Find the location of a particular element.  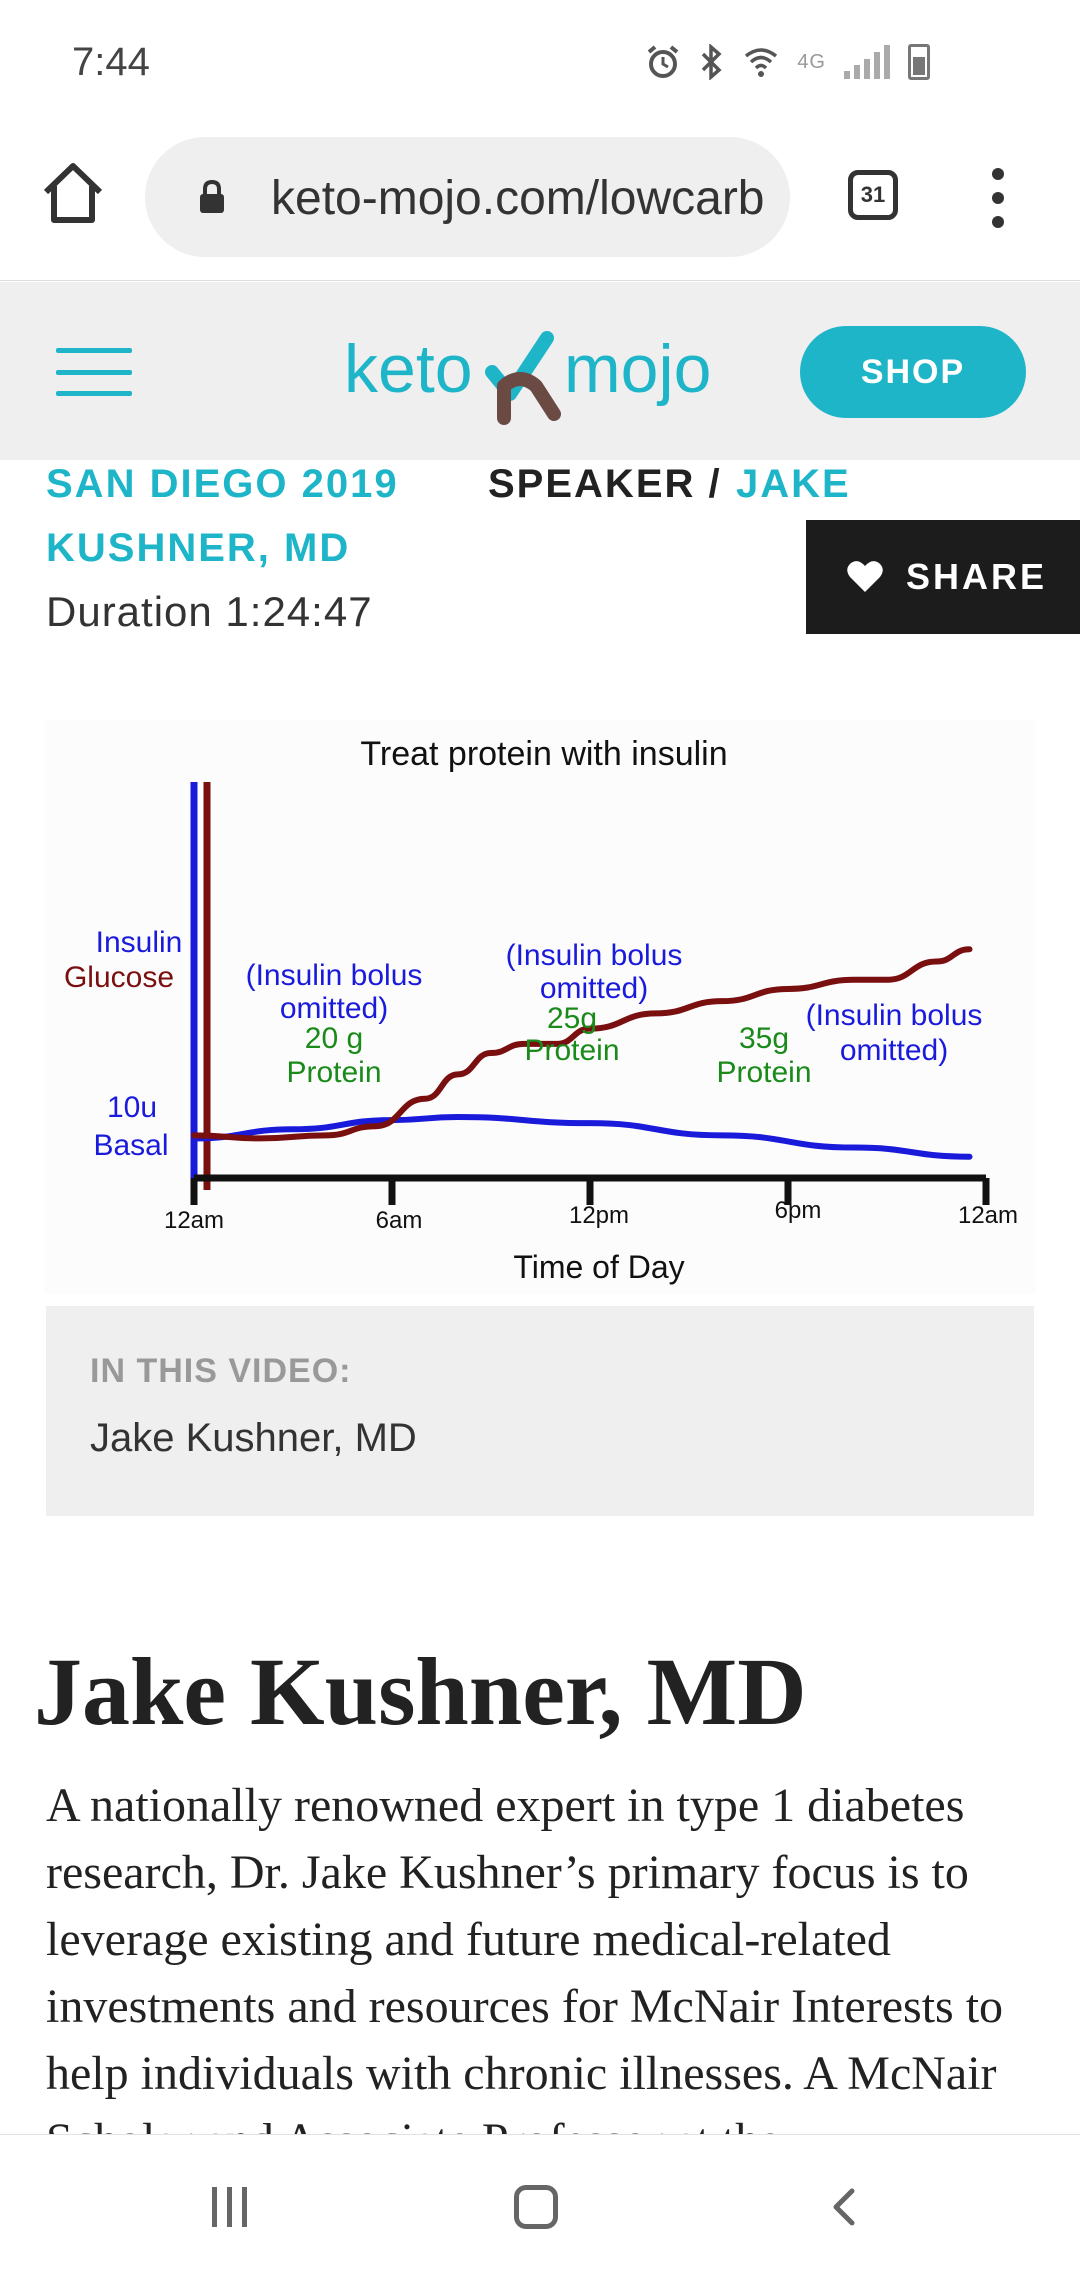

logo-text-left: keto is located at coordinates (408, 369).